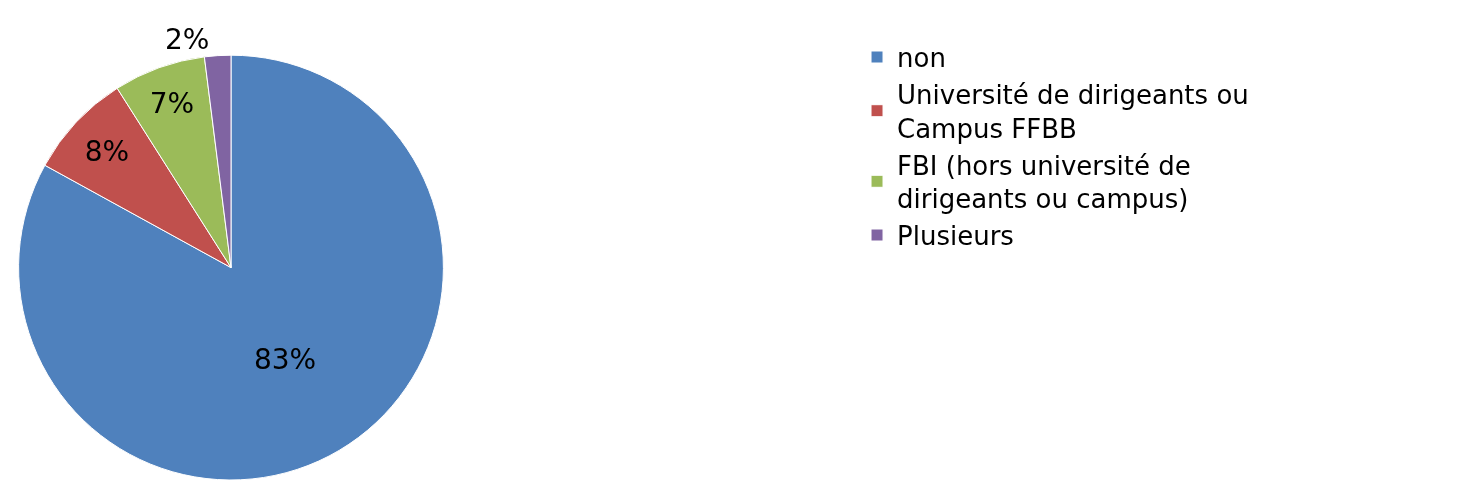 The height and width of the screenshot is (485, 1465). Describe the element at coordinates (107, 151) in the screenshot. I see `data-label: 8%` at that location.